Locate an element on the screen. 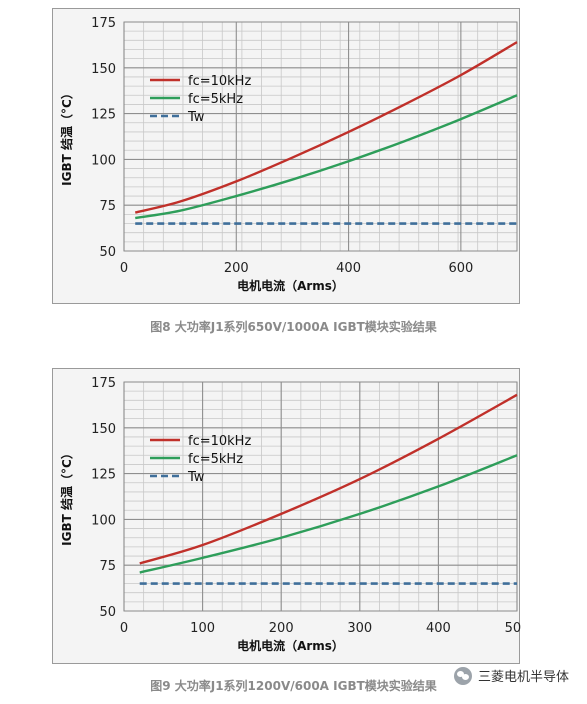 The image size is (587, 704). chart-2-y-tick-label: 150 is located at coordinates (103, 429).